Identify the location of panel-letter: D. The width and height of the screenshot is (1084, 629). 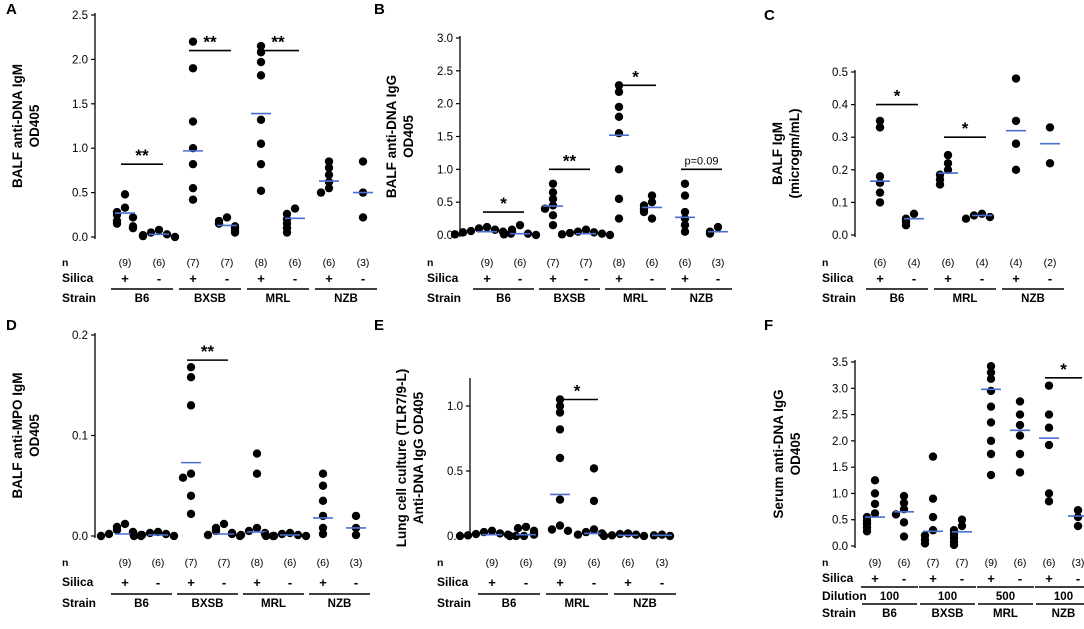
(11, 325).